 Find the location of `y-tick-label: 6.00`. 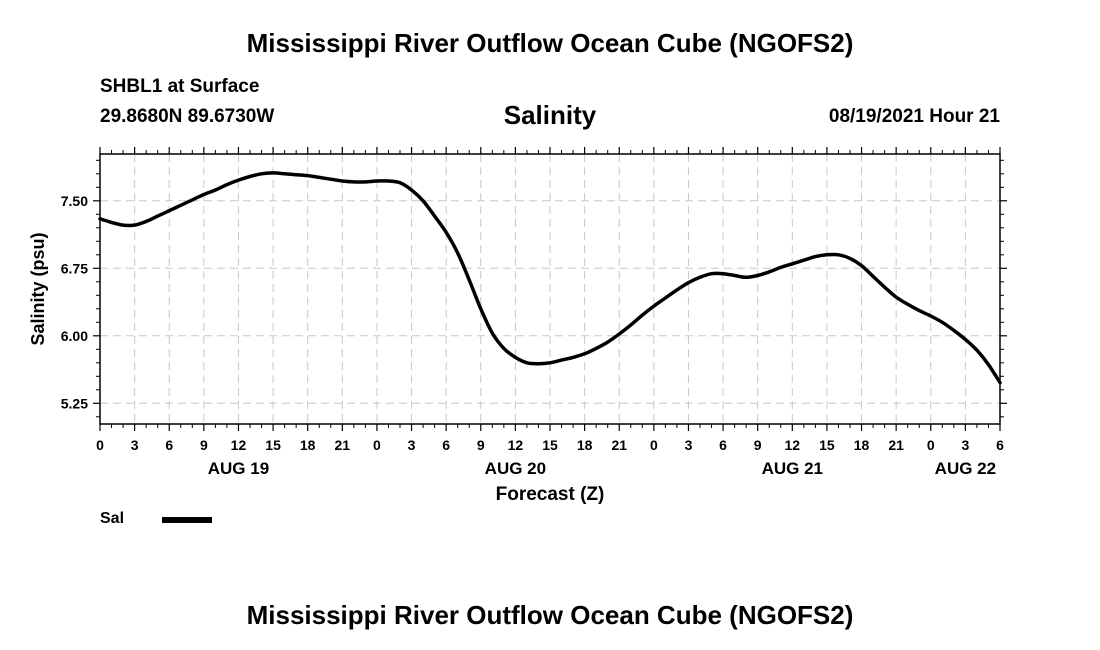

y-tick-label: 6.00 is located at coordinates (74, 336).